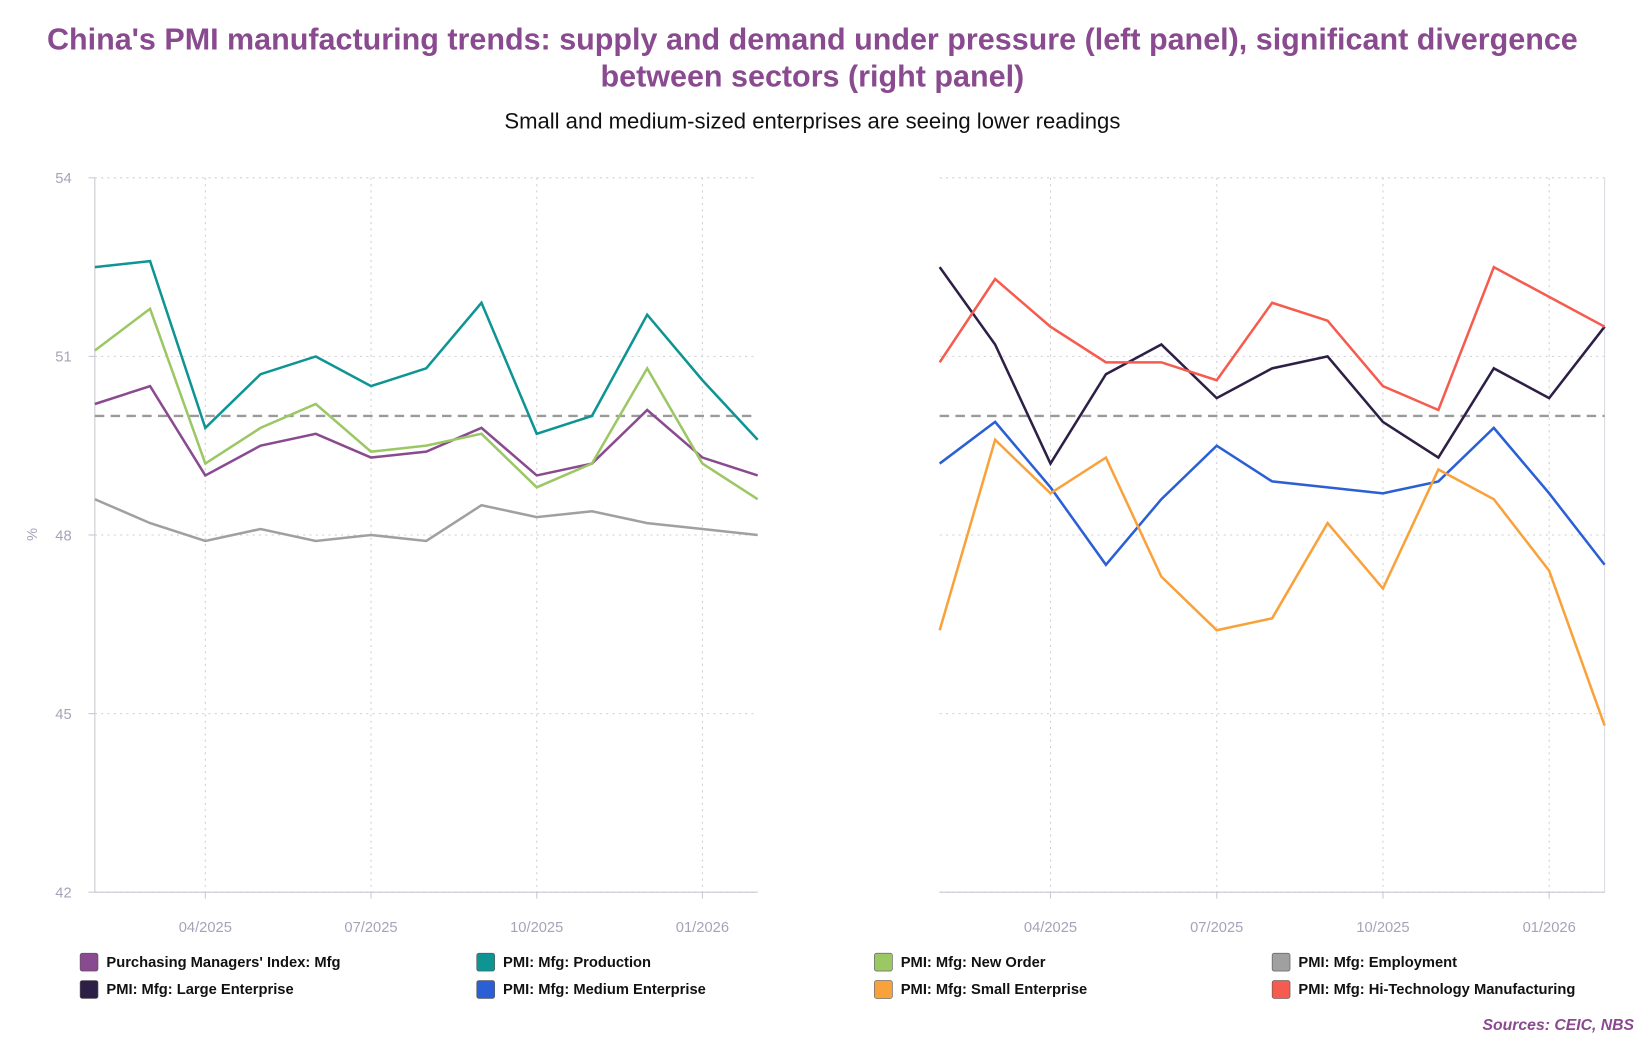 This screenshot has width=1650, height=1050. I want to click on legend-item: Purchasing Managers' Index: Mfg, so click(210, 962).